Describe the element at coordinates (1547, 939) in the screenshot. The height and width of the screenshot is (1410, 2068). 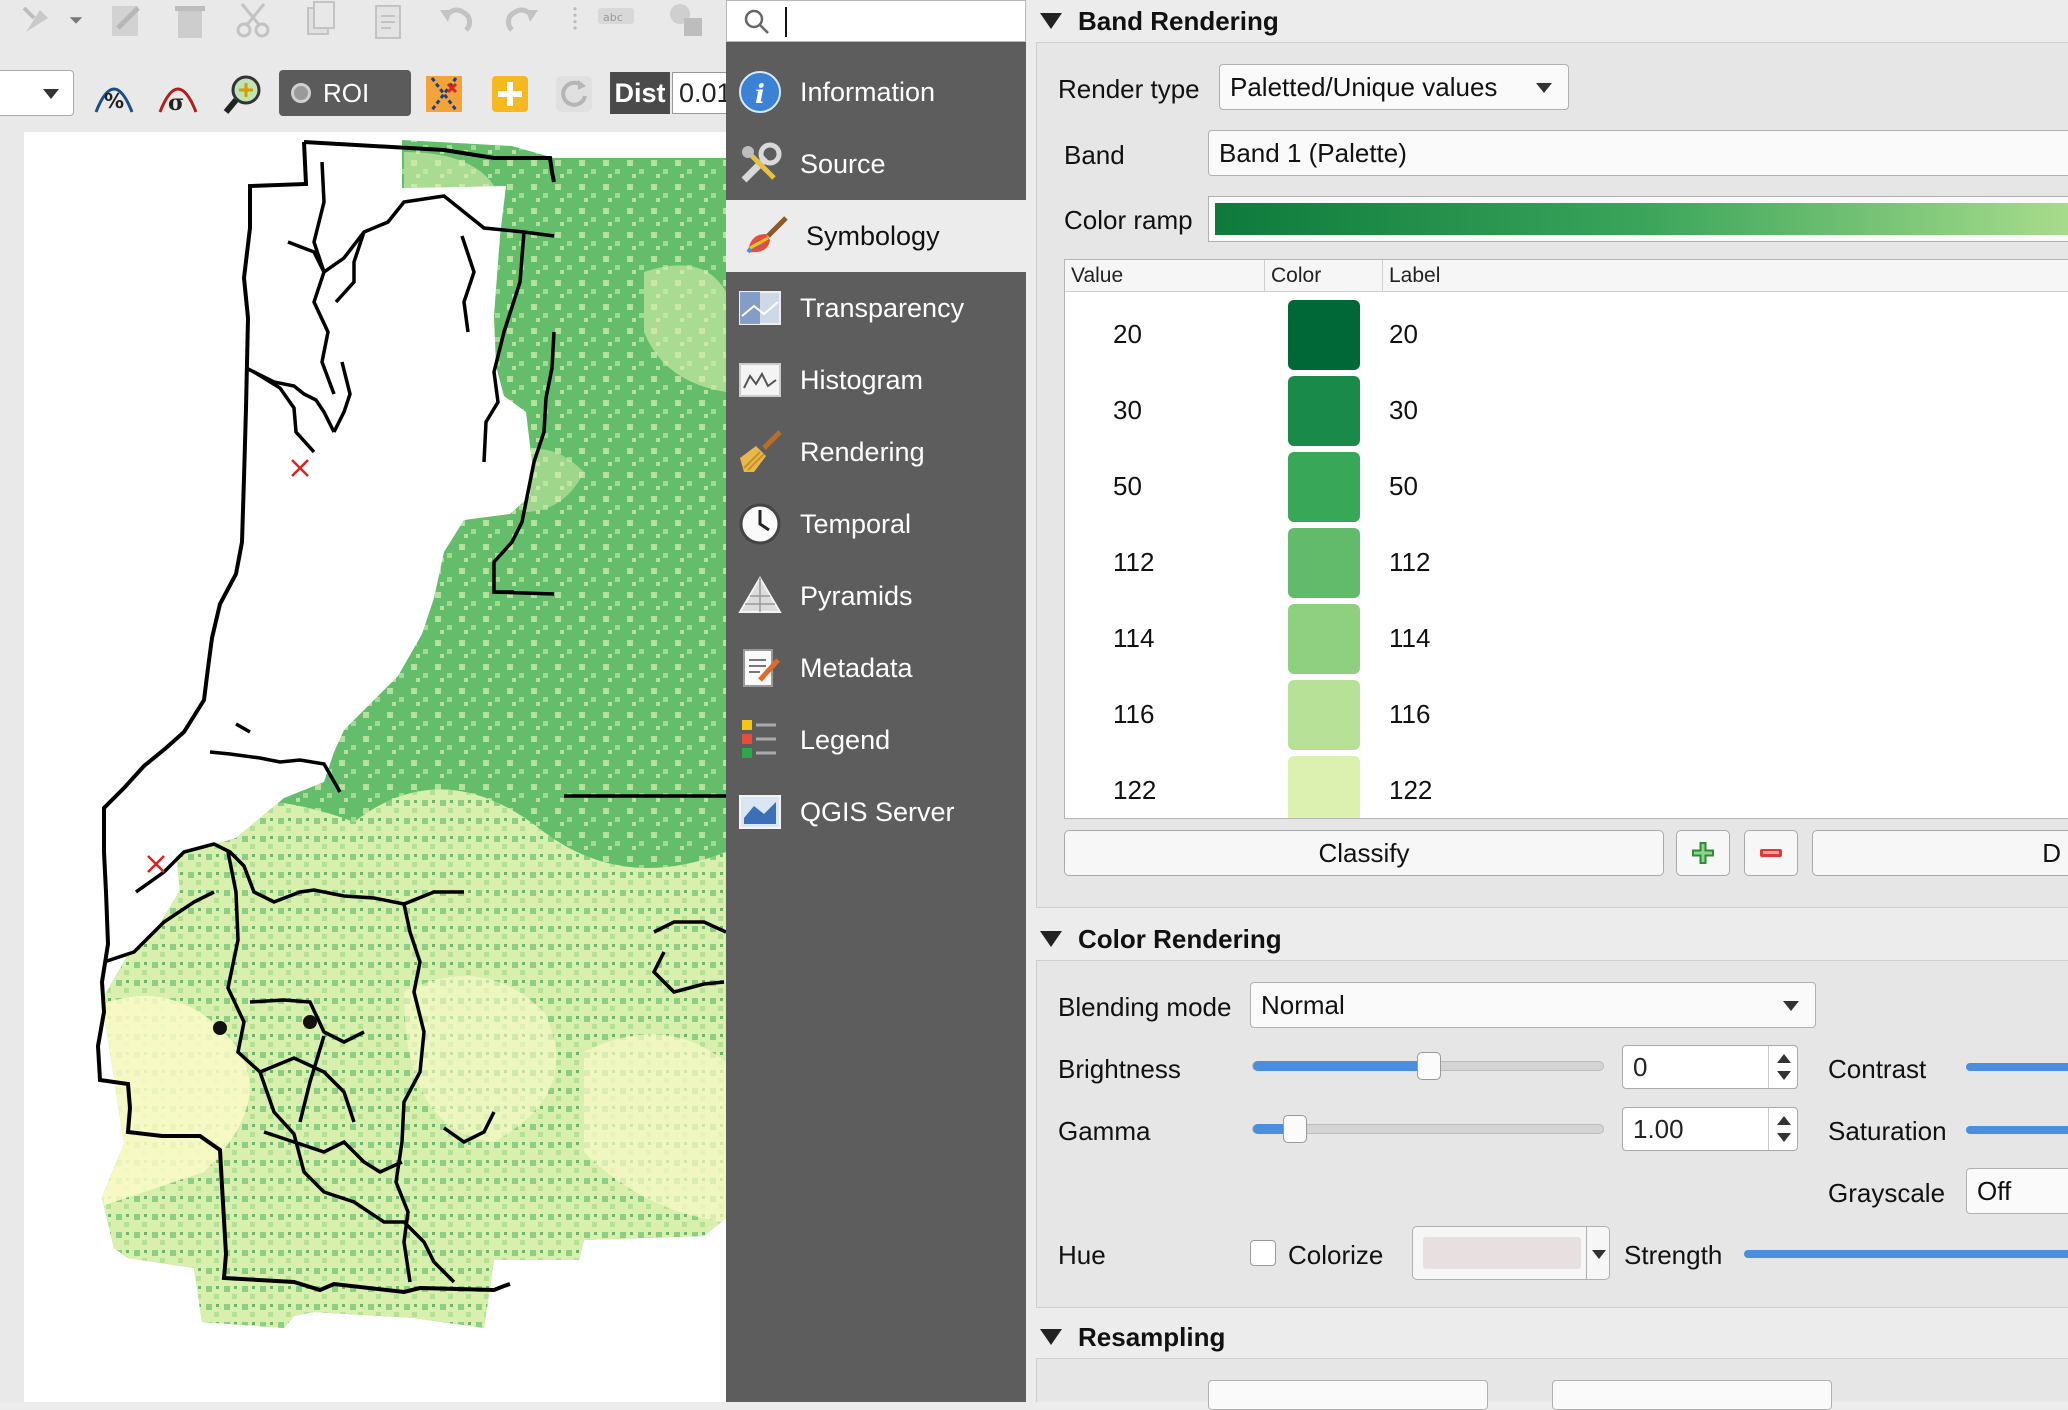
I see `color-rendering-header: Color Rendering` at that location.